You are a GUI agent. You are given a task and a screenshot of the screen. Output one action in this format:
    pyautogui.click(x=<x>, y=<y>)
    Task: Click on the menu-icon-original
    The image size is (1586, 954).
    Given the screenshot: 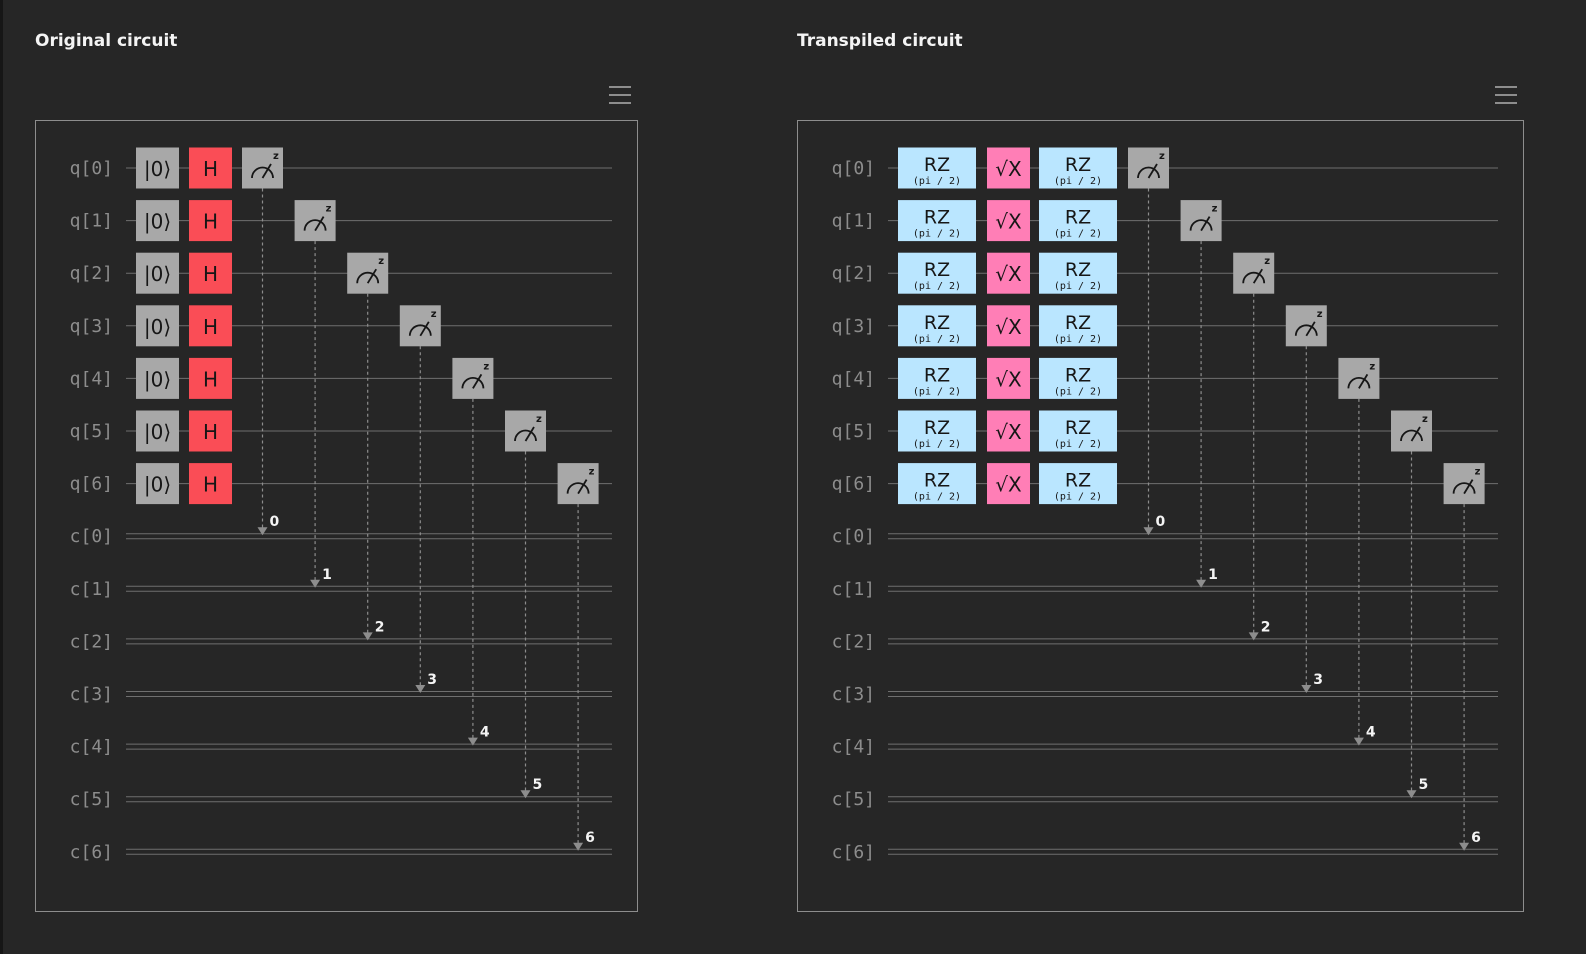 What is the action you would take?
    pyautogui.click(x=620, y=95)
    